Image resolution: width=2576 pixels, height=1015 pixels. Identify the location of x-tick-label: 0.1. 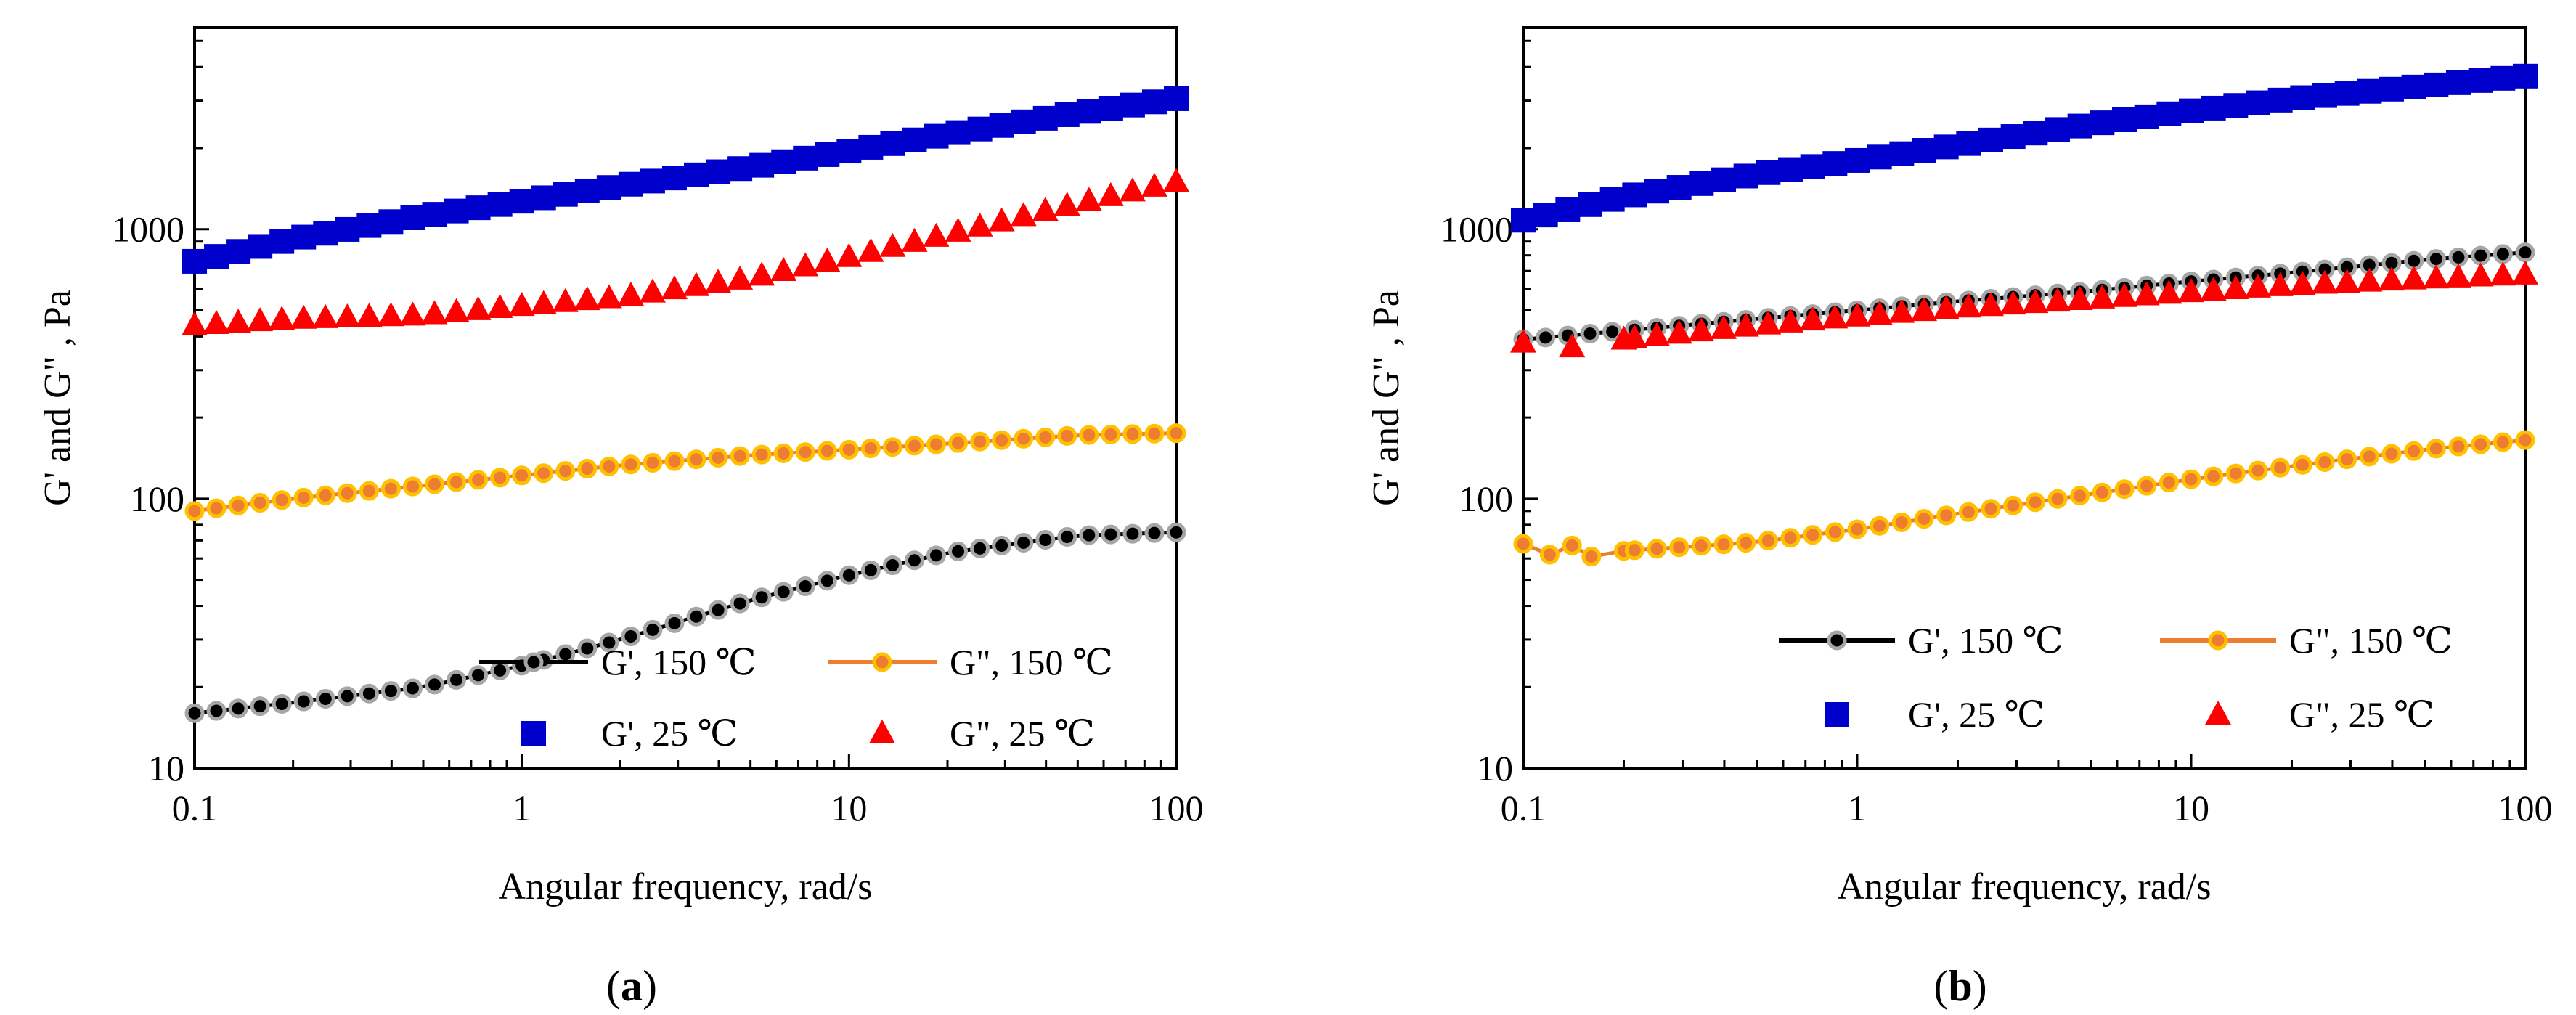
(1523, 808).